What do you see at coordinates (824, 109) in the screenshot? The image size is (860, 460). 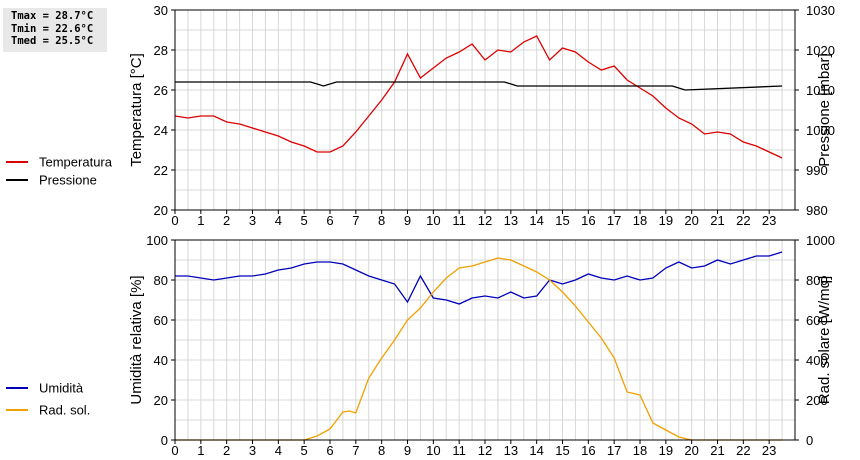 I see `y2-axis-title: Pressione [mbar]` at bounding box center [824, 109].